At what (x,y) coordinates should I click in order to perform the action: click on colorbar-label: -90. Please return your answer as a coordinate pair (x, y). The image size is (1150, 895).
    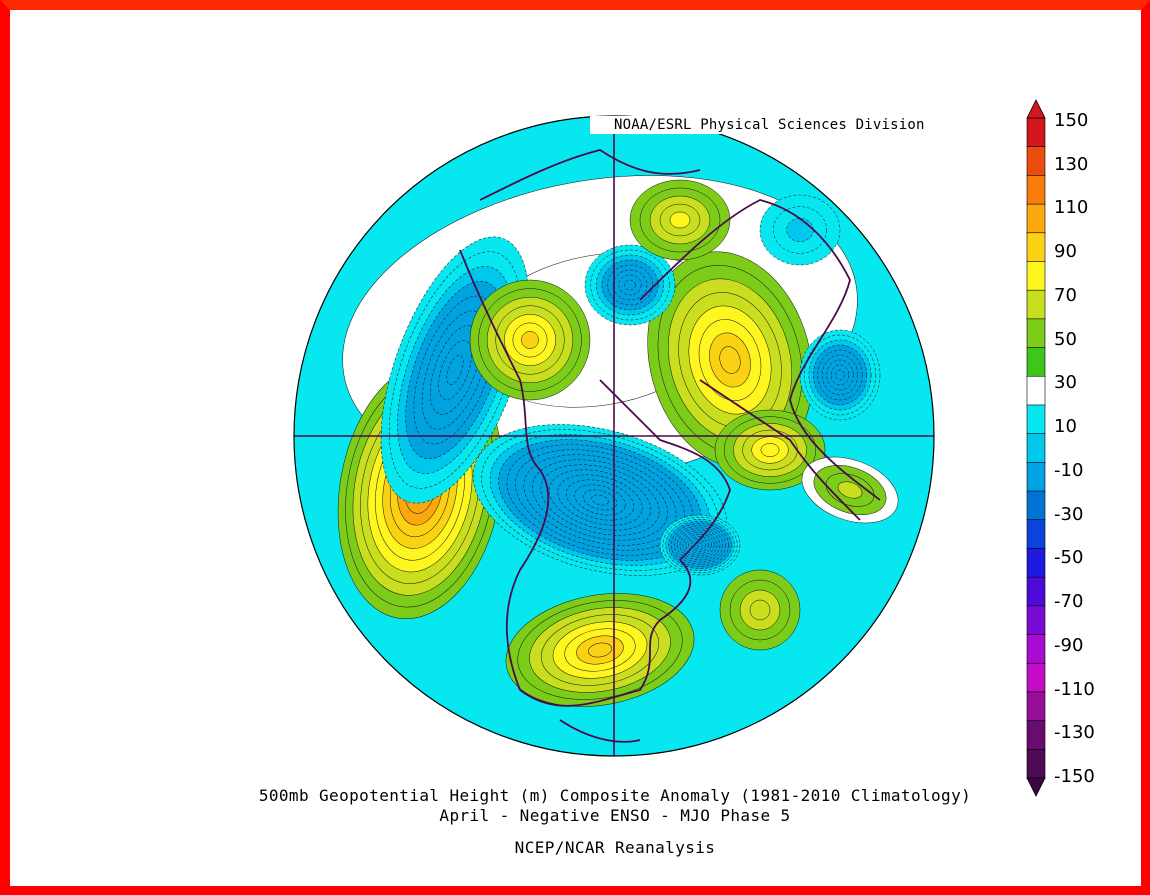
    Looking at the image, I should click on (1069, 645).